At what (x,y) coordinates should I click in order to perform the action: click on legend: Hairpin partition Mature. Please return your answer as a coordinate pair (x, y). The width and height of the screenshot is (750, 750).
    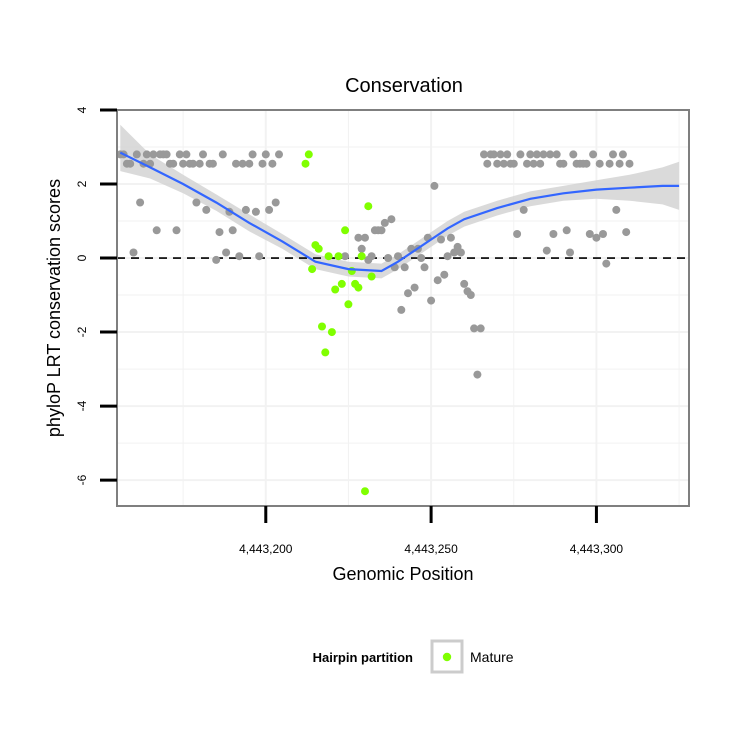
    Looking at the image, I should click on (413, 656).